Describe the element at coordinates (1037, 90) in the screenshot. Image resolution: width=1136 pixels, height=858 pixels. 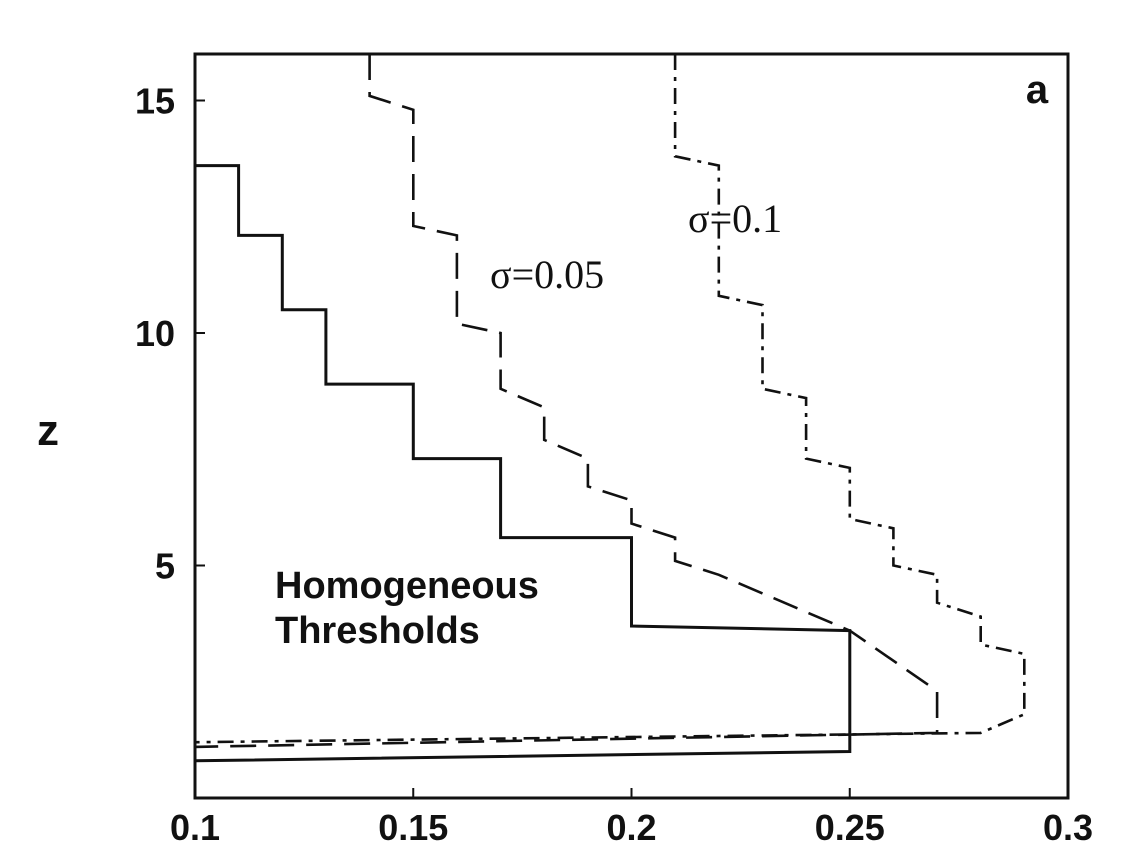
I see `panel-label: a` at that location.